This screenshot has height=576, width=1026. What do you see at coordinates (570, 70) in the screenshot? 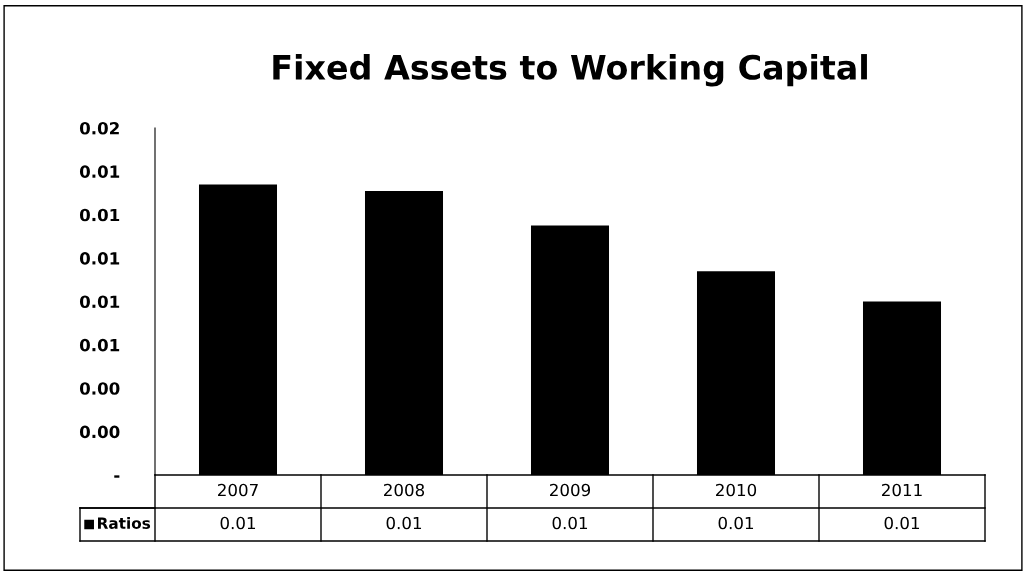
I see `chart-title: Fixed Assets to Working Capital` at bounding box center [570, 70].